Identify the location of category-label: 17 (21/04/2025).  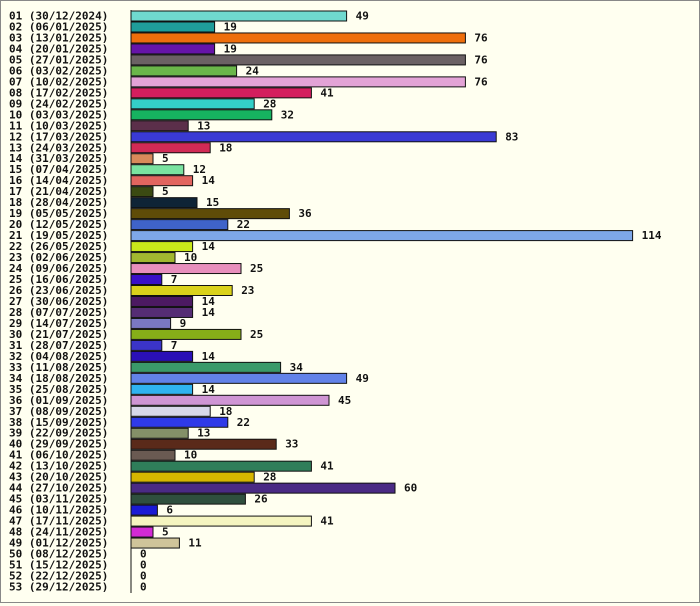
(58, 191).